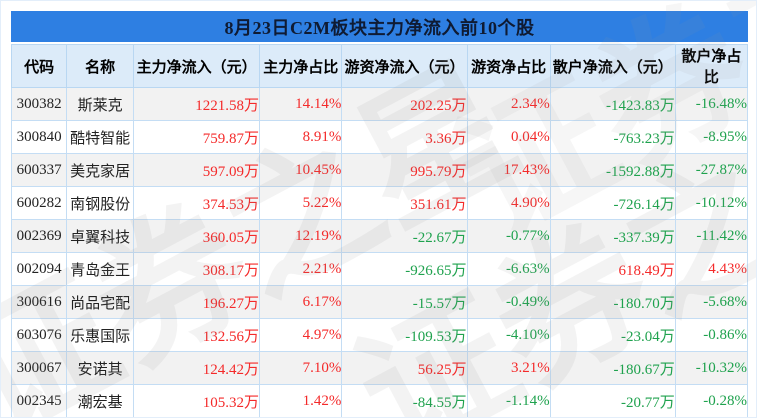 This screenshot has width=757, height=418. Describe the element at coordinates (404, 203) in the screenshot. I see `hot-inflow-cell: 351.61万` at that location.